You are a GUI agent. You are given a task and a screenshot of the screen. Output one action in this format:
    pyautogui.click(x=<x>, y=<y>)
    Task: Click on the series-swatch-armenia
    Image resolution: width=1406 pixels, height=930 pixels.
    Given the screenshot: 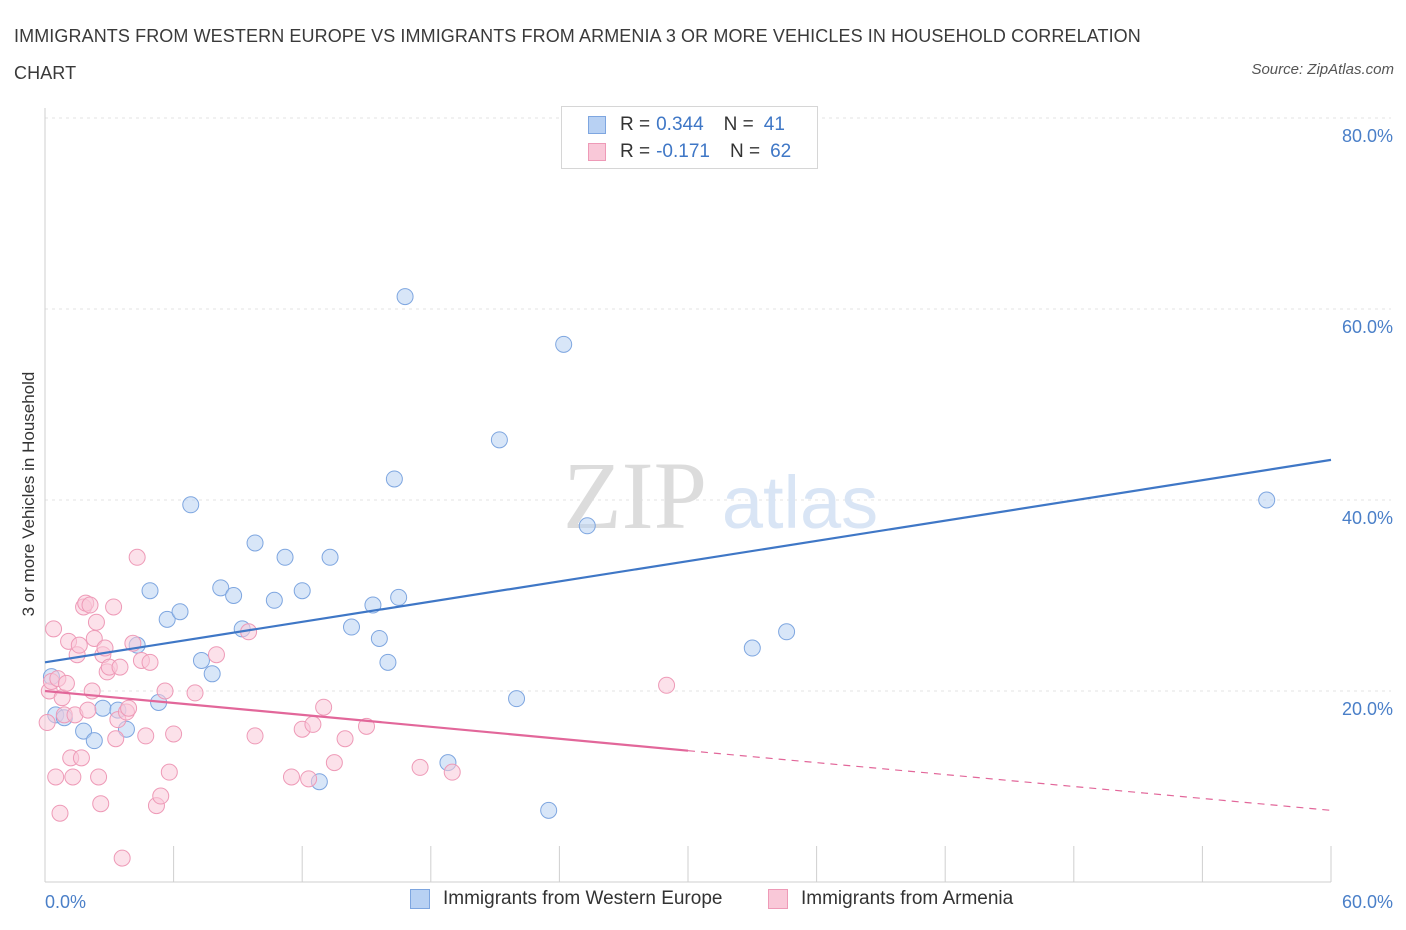 What is the action you would take?
    pyautogui.click(x=778, y=899)
    